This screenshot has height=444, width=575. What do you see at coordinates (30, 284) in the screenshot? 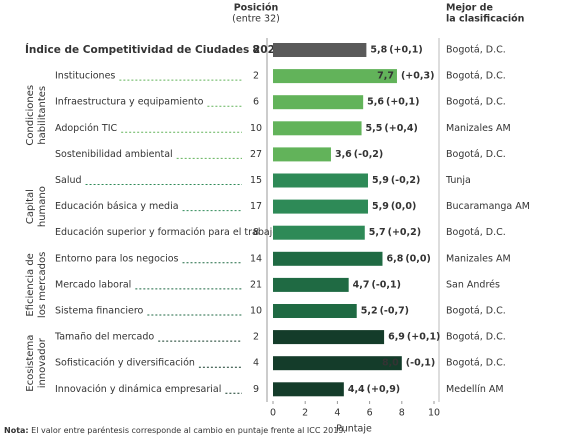
I see `group-label: Eficiencia de` at bounding box center [30, 284].